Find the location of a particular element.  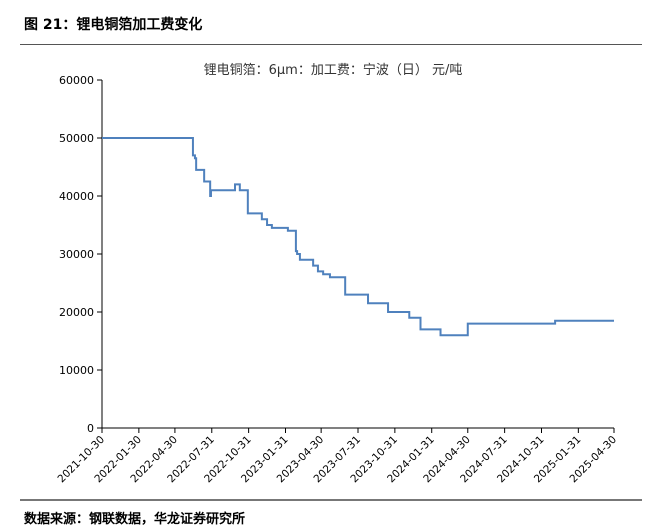

y-tick-label: 50000 is located at coordinates (76, 138).